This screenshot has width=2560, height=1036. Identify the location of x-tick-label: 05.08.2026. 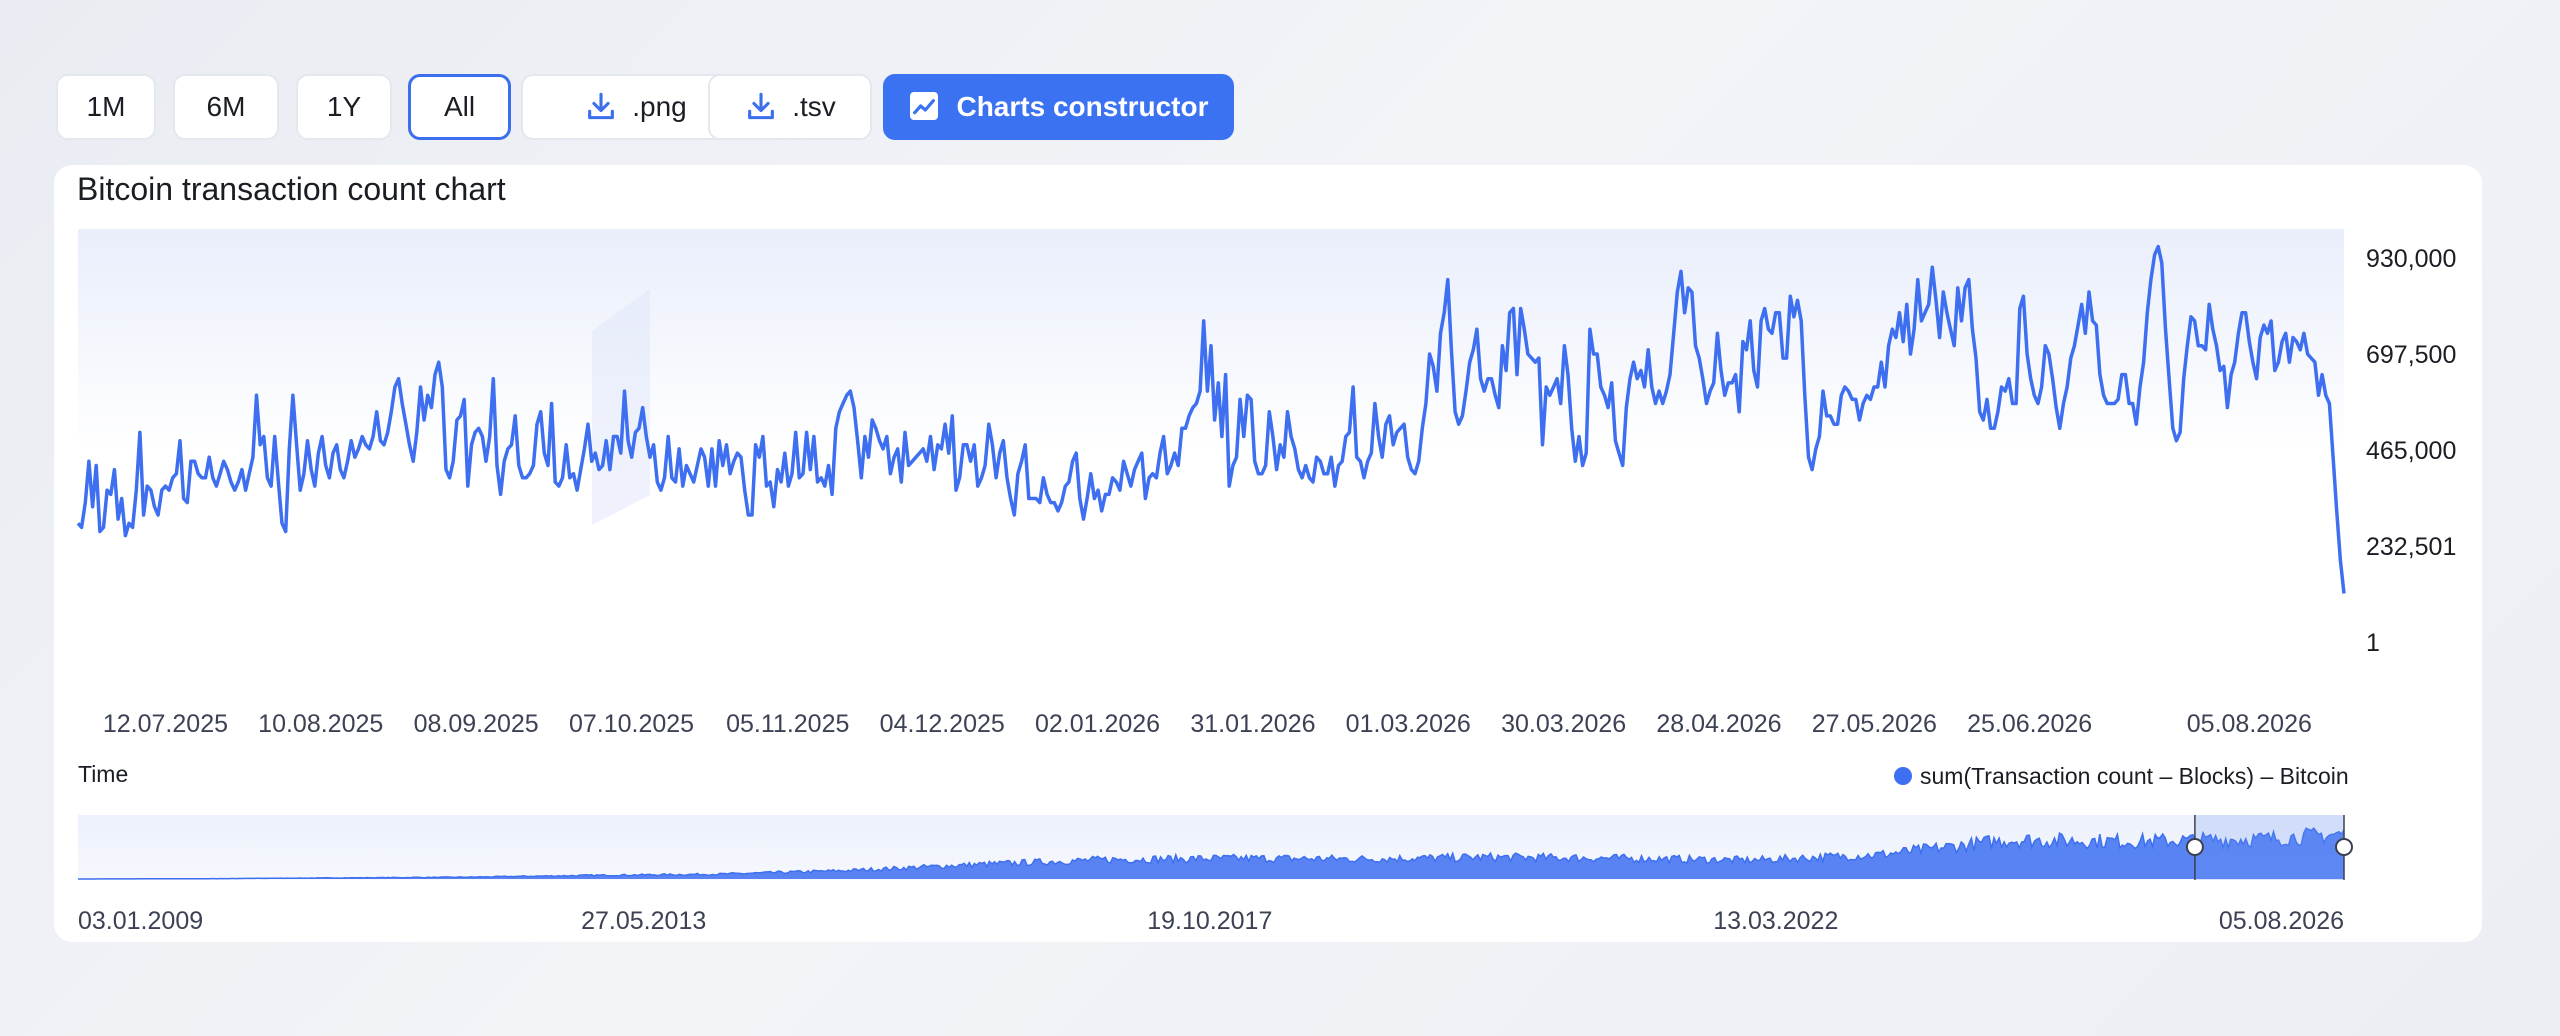
(2249, 724).